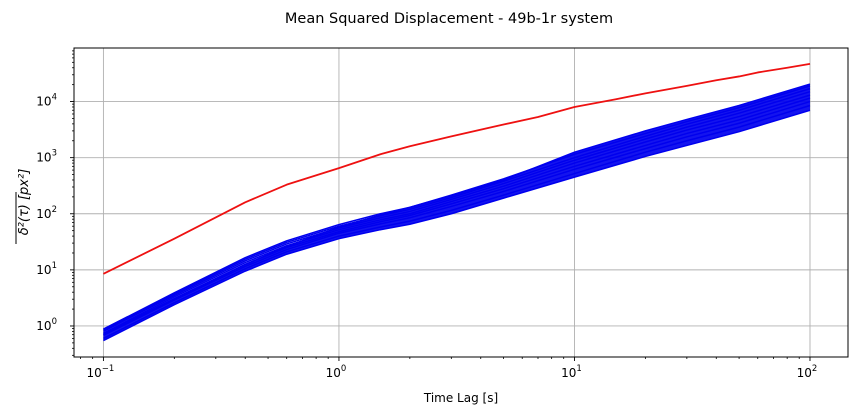 The image size is (858, 415). What do you see at coordinates (460, 398) in the screenshot?
I see `x-axis-label: Time Lag [s]` at bounding box center [460, 398].